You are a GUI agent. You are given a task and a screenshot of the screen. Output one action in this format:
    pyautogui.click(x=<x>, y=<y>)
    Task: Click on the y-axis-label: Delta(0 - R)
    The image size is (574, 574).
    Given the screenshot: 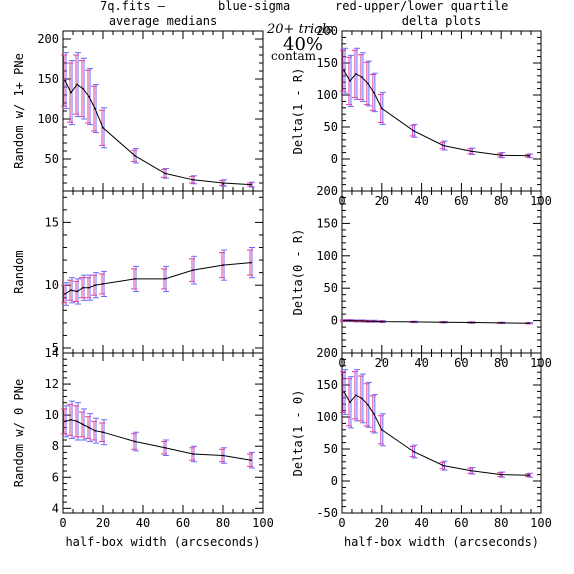 What is the action you would take?
    pyautogui.click(x=298, y=272)
    